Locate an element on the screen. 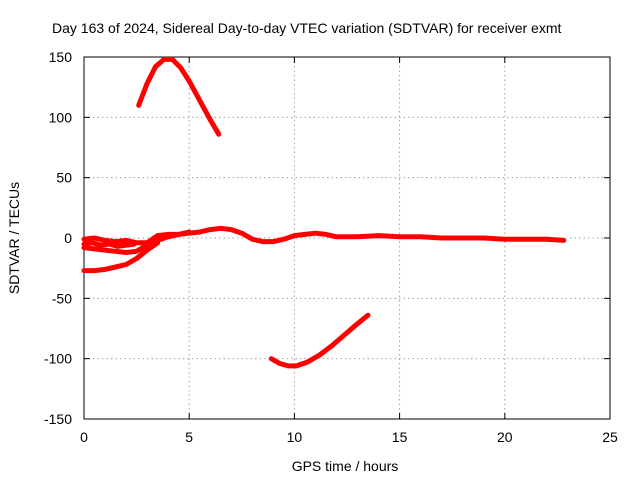  series-arc-lower is located at coordinates (121, 257).